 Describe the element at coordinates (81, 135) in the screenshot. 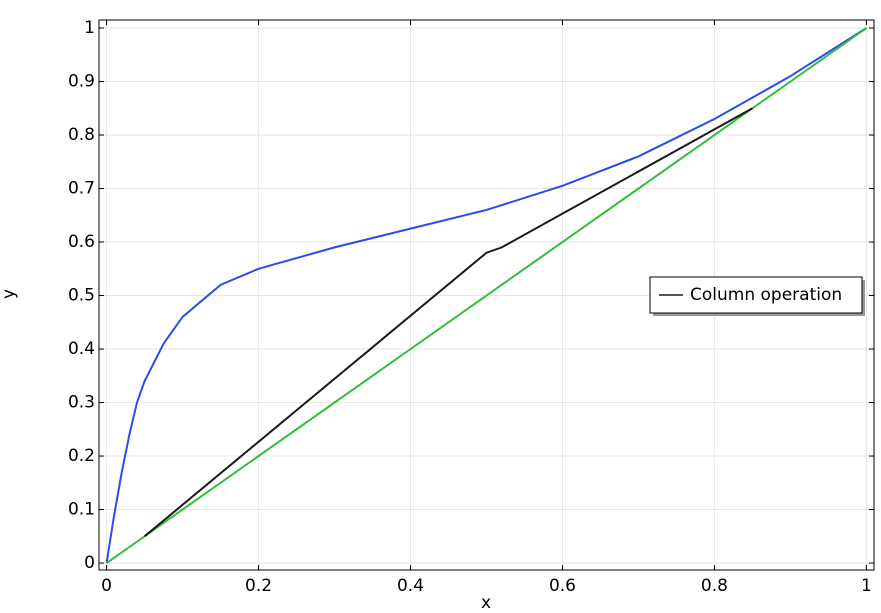

I see `y-tick-label: 0.8` at that location.